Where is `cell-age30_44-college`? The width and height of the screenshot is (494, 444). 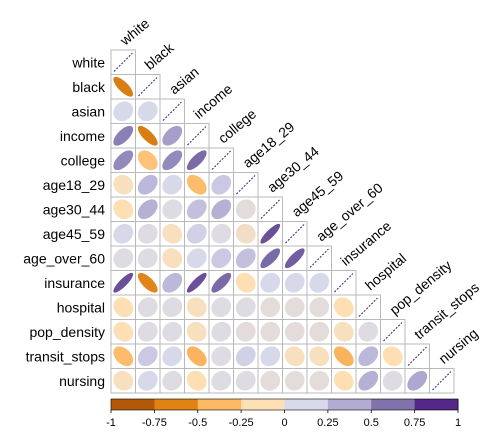
cell-age30_44-college is located at coordinates (221, 209).